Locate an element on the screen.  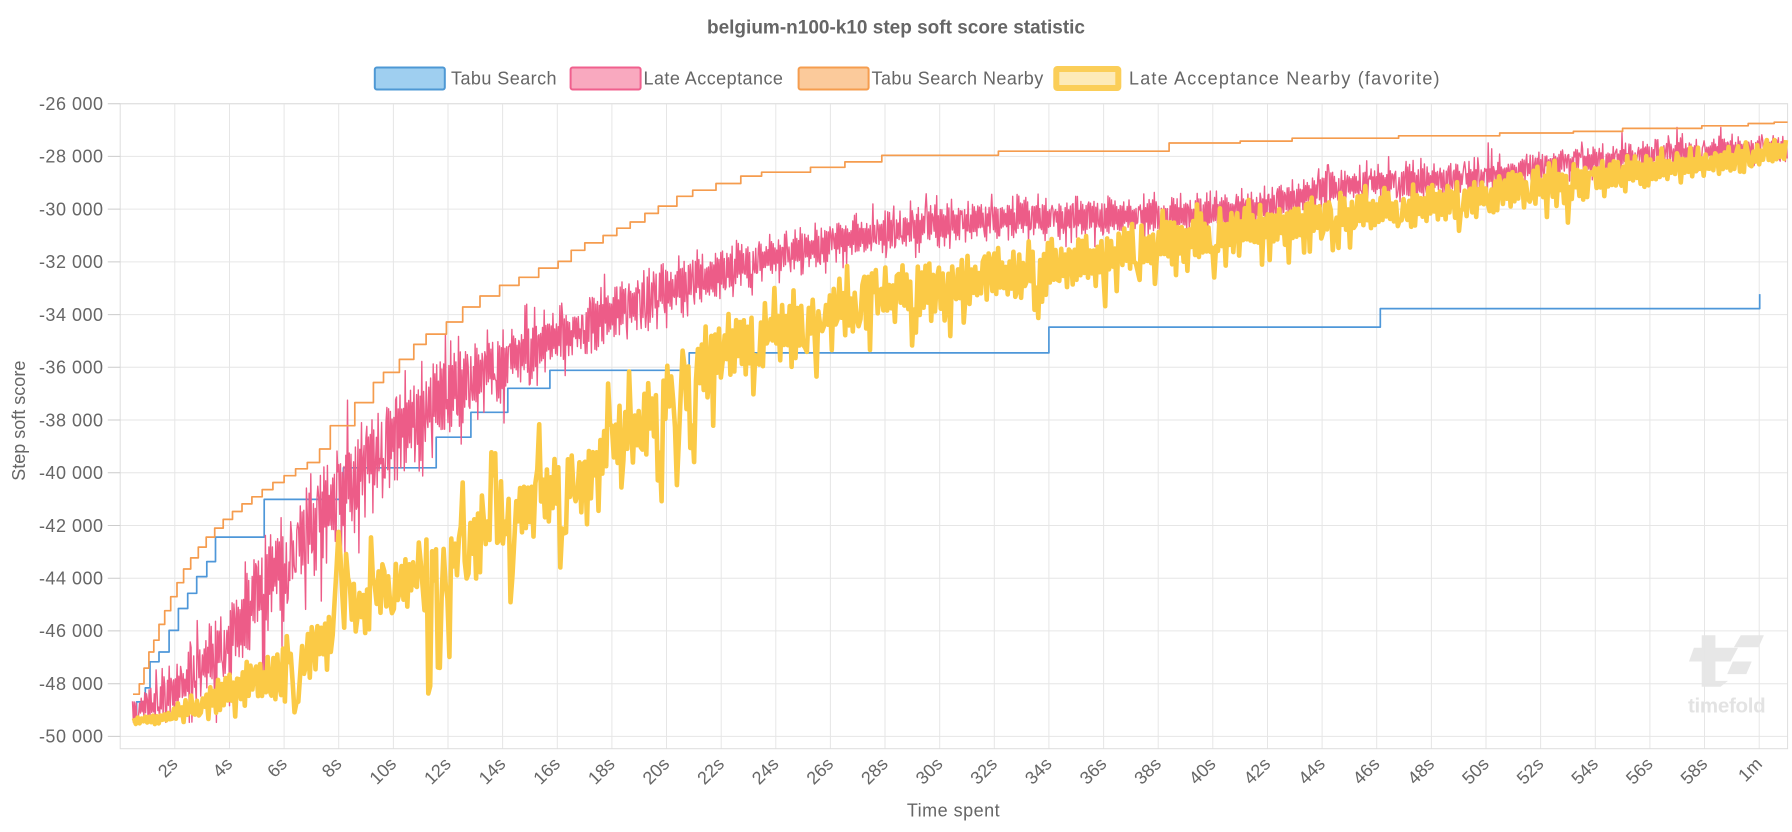
svg-text: -30 000 is located at coordinates (71, 209).